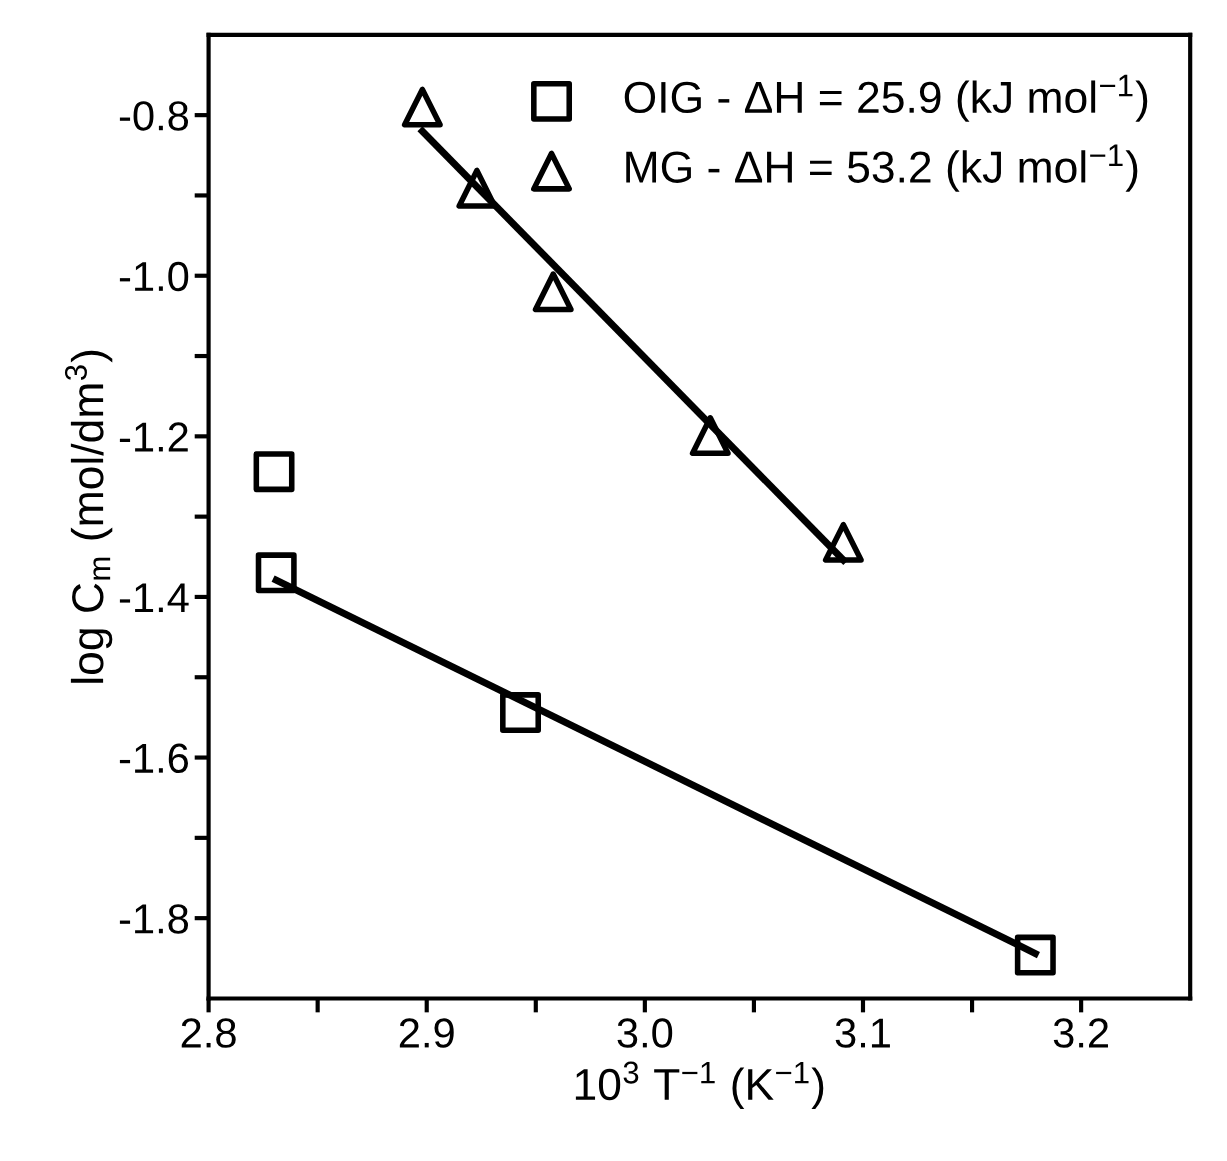 This screenshot has width=1227, height=1161. Describe the element at coordinates (153, 437) in the screenshot. I see `y-tick-label: -1.2` at that location.